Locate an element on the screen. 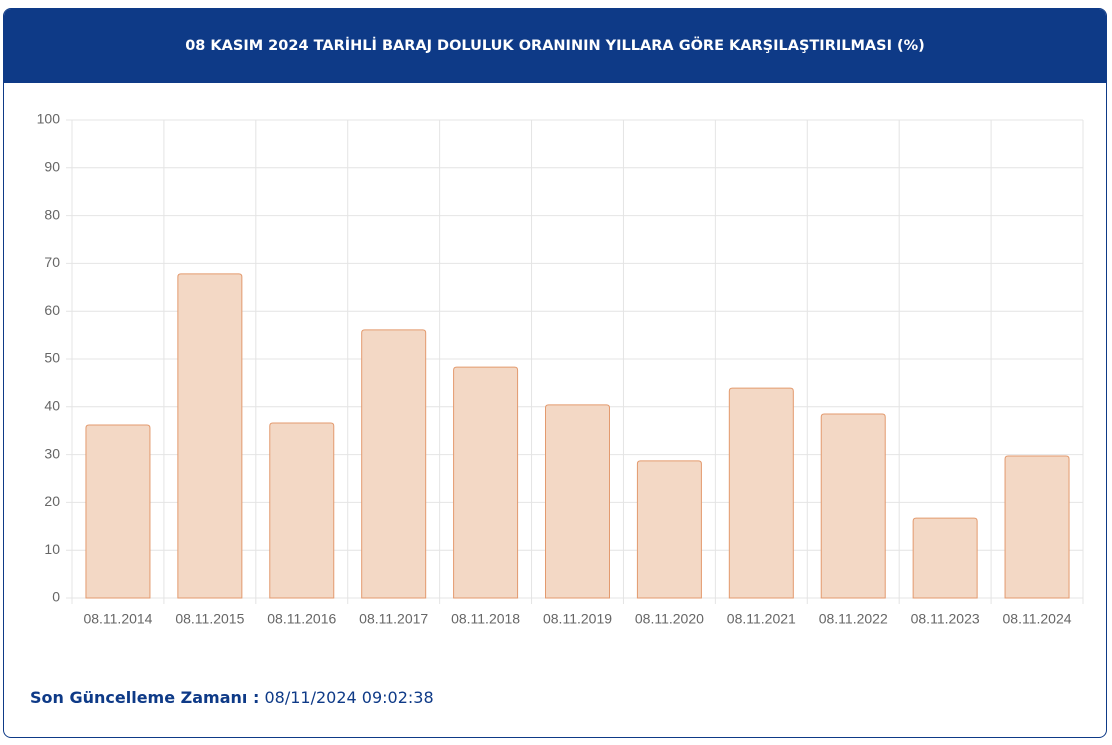 This screenshot has height=745, width=1112. x-tick-label: 08.11.2023 is located at coordinates (945, 619).